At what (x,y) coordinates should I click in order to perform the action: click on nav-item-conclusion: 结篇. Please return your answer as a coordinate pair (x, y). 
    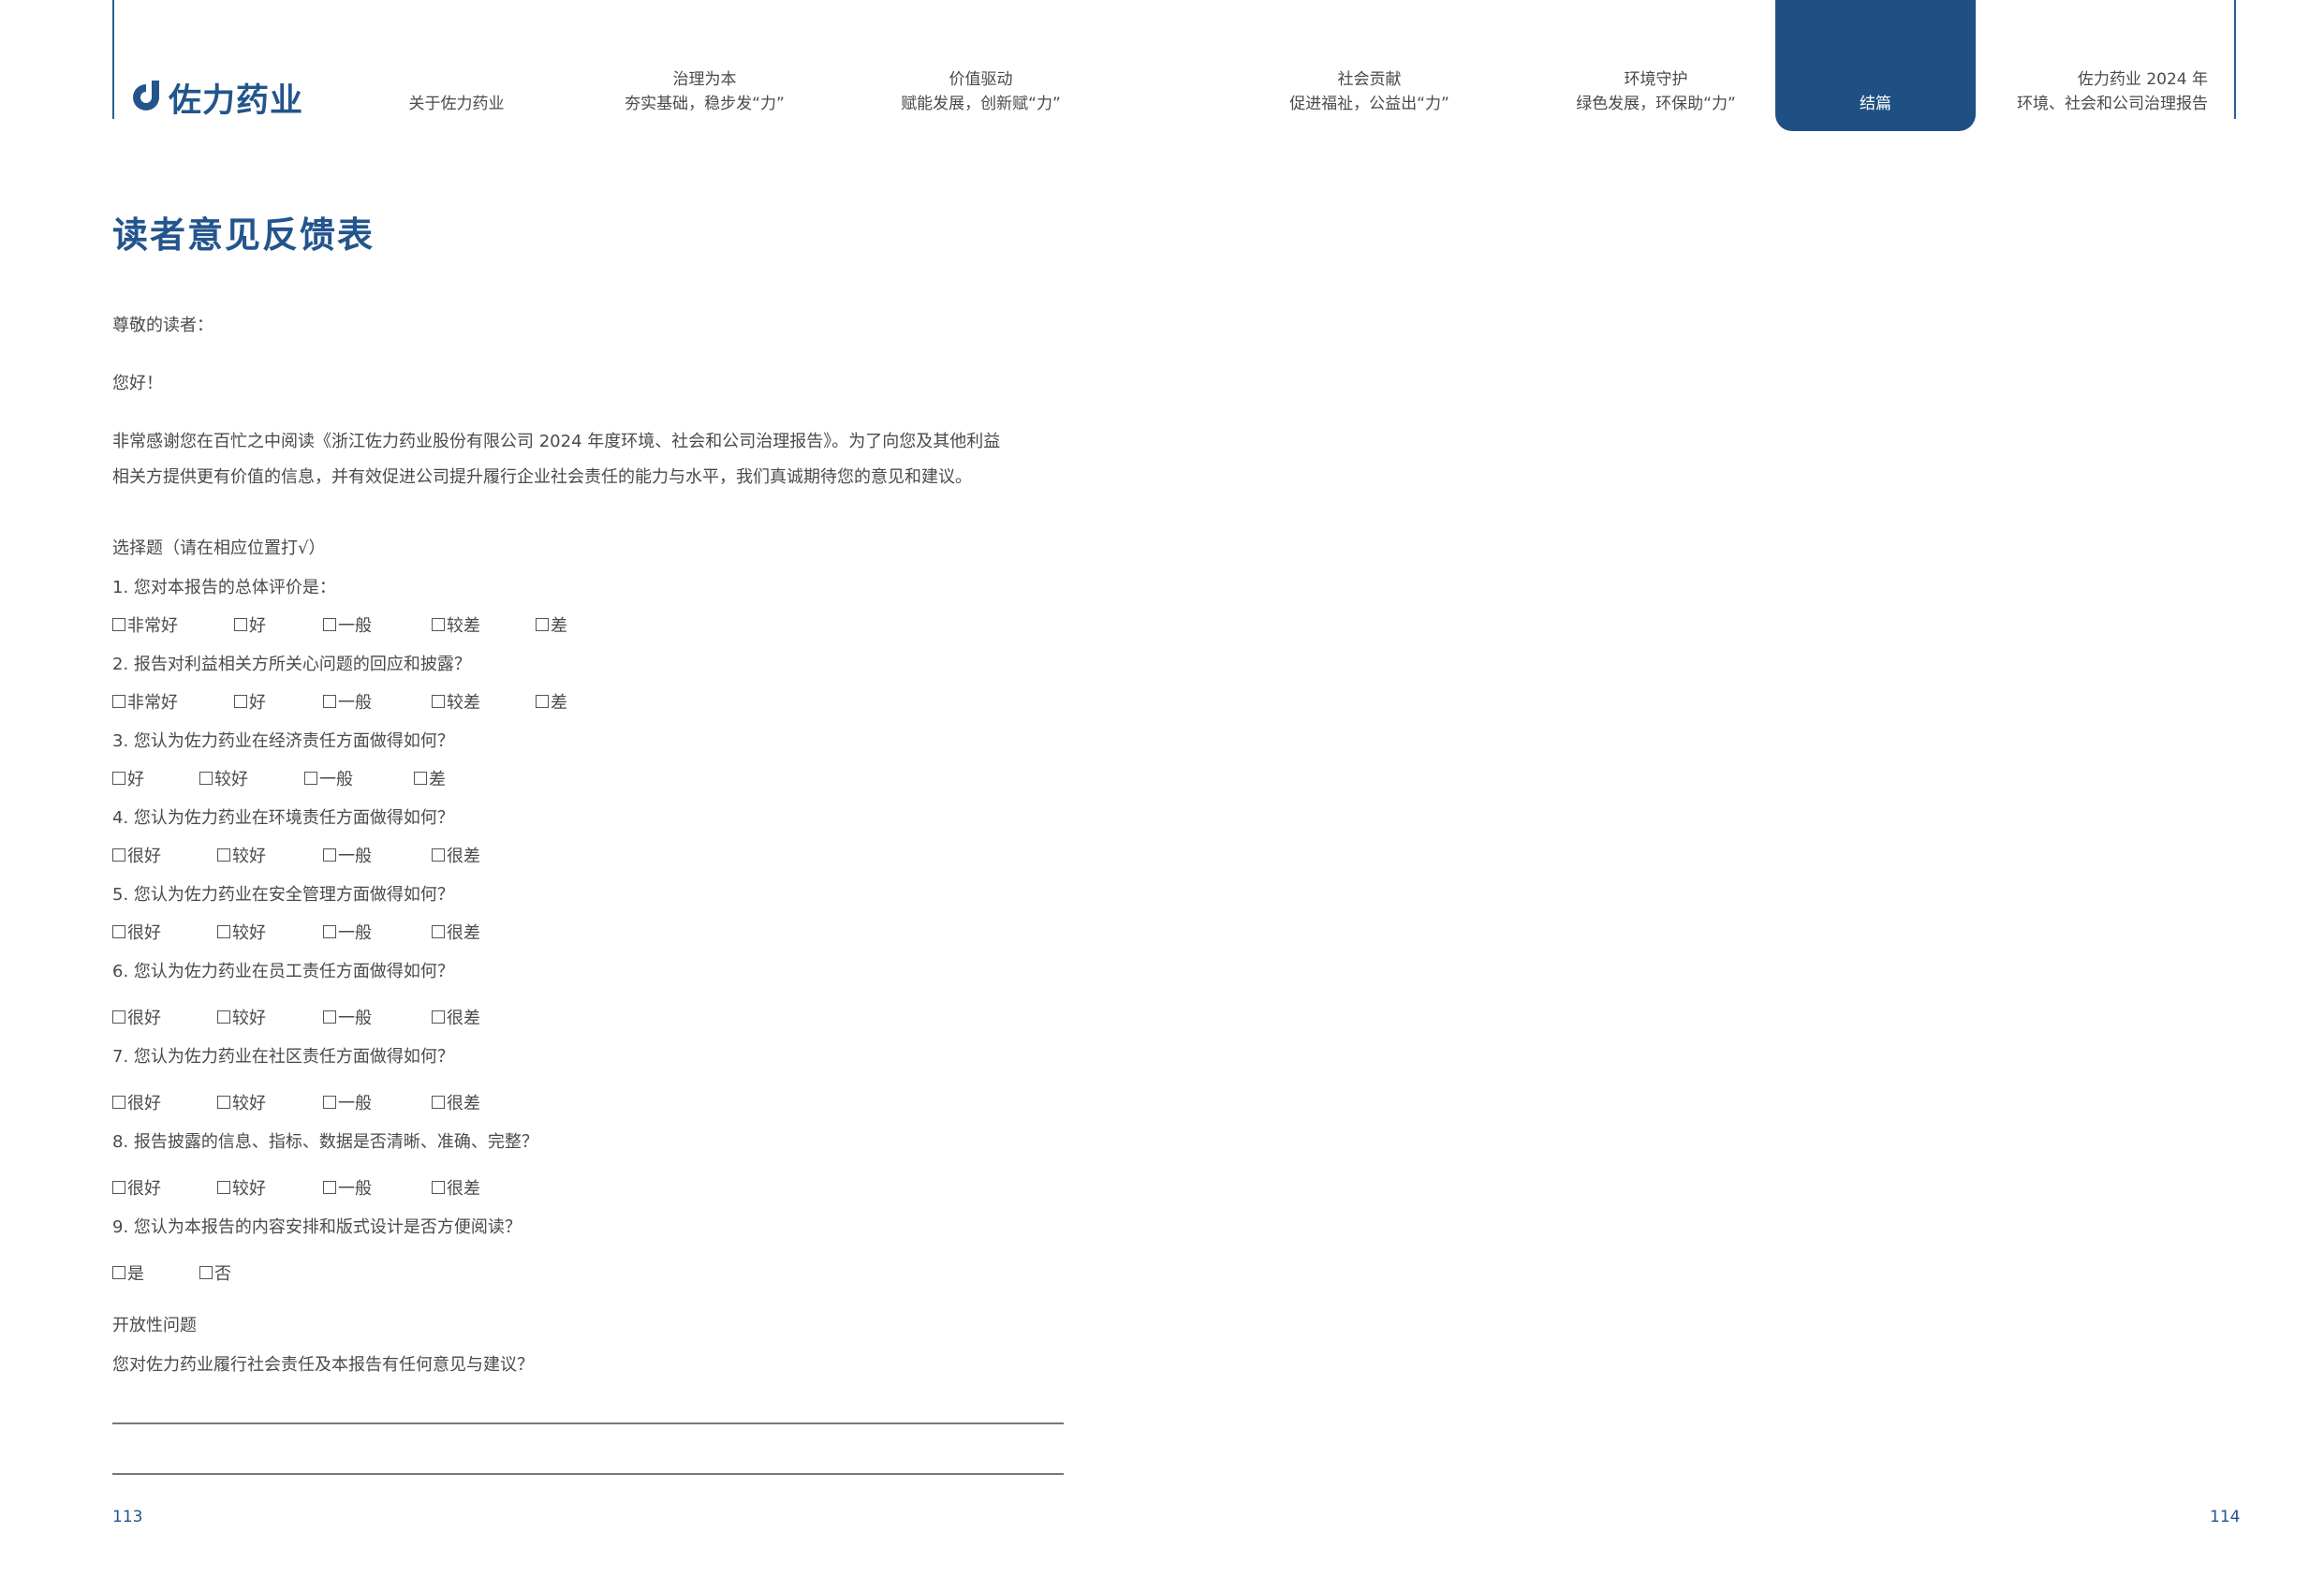
    Looking at the image, I should click on (1875, 65).